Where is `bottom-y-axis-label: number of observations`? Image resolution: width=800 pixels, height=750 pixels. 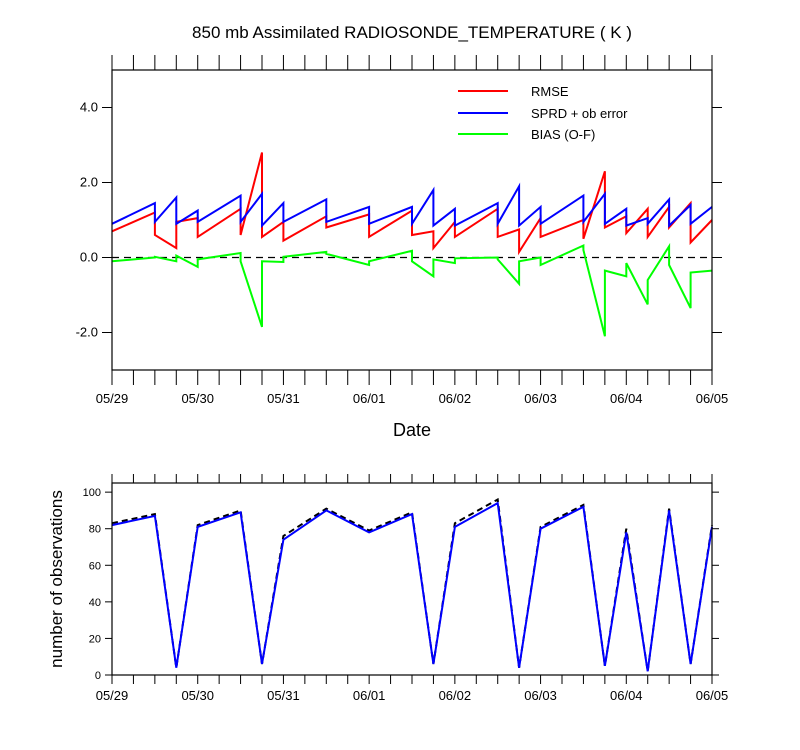 bottom-y-axis-label: number of observations is located at coordinates (56, 579).